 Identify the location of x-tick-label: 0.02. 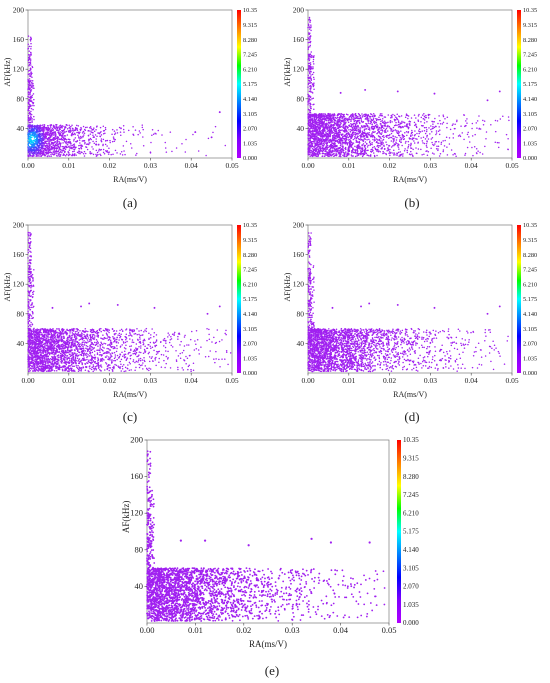
(109, 165).